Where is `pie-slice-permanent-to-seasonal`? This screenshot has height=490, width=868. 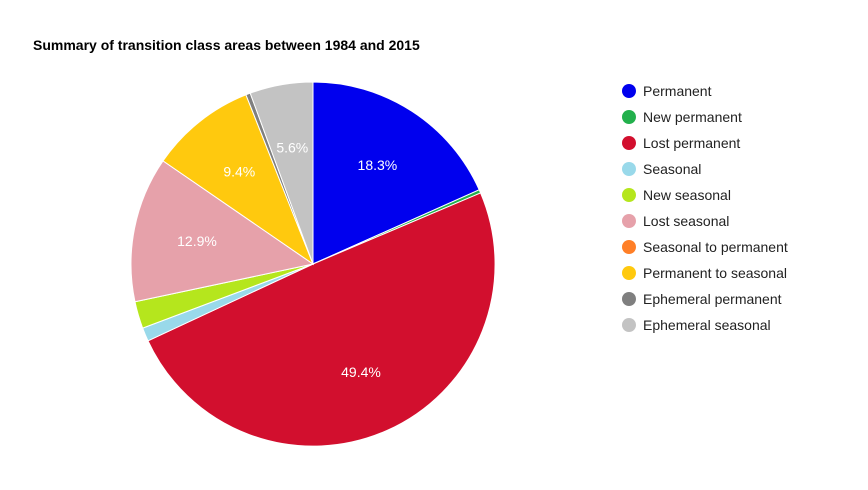 pie-slice-permanent-to-seasonal is located at coordinates (238, 180).